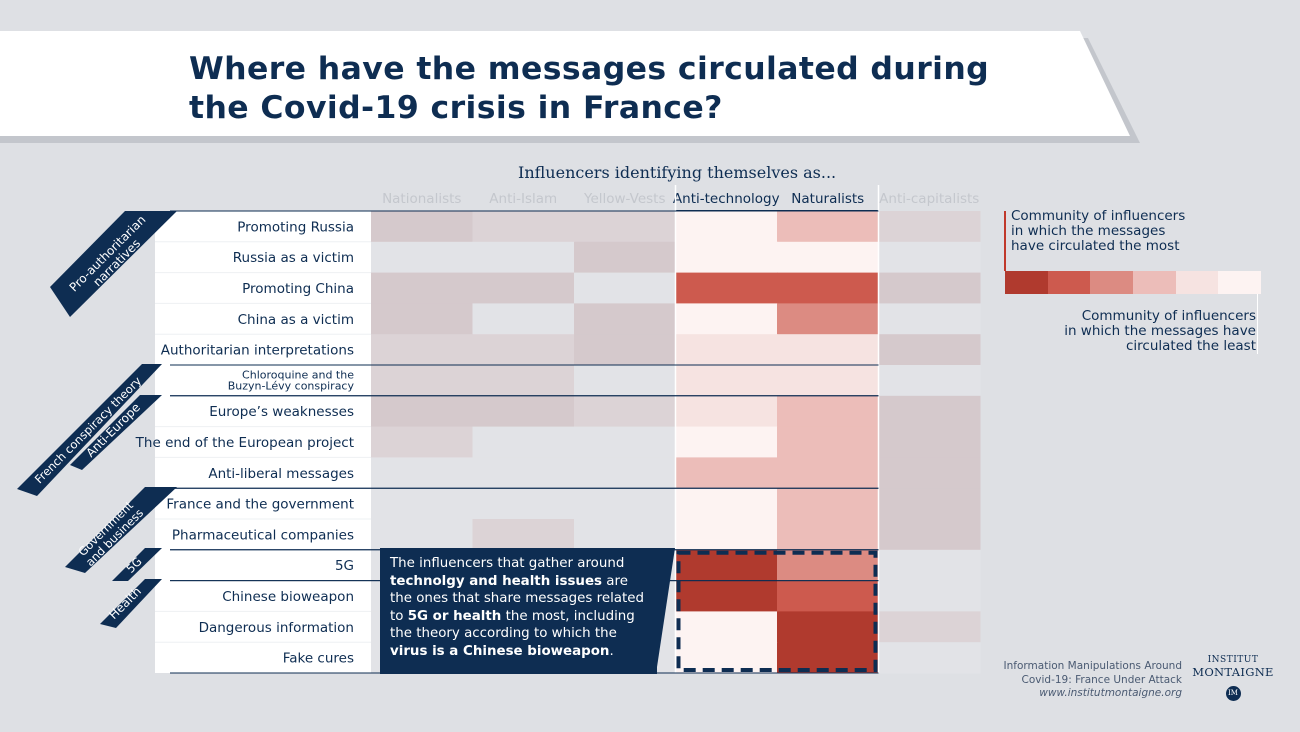  What do you see at coordinates (1110, 693) in the screenshot?
I see `credit-url: www.institutmontaigne.org` at bounding box center [1110, 693].